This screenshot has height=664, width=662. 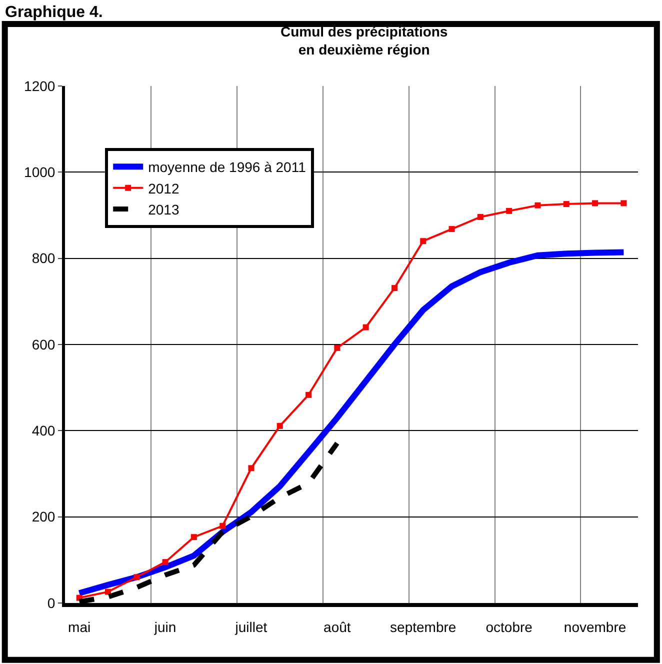 I want to click on text: Graphique 4., so click(x=54, y=12).